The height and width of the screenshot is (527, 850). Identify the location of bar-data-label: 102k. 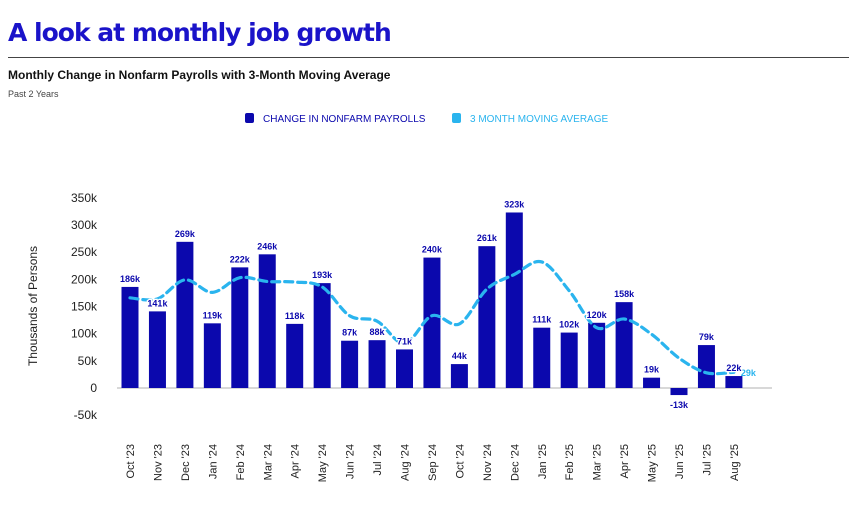
(569, 325).